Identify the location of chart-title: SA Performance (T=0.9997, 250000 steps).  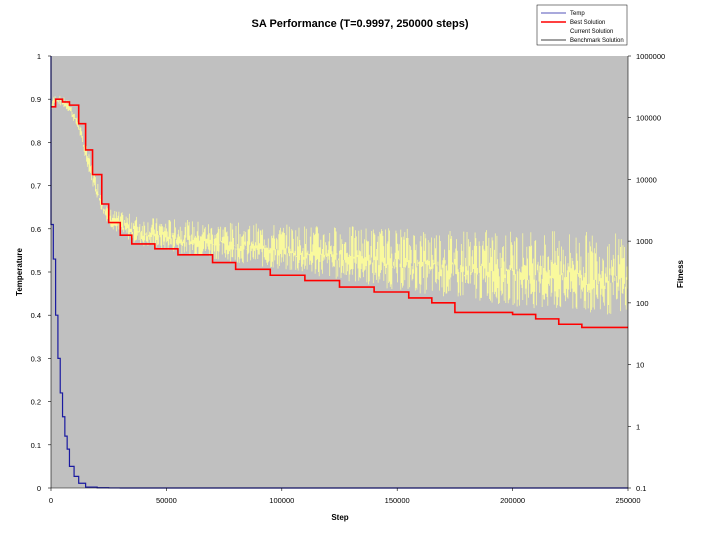
(360, 24).